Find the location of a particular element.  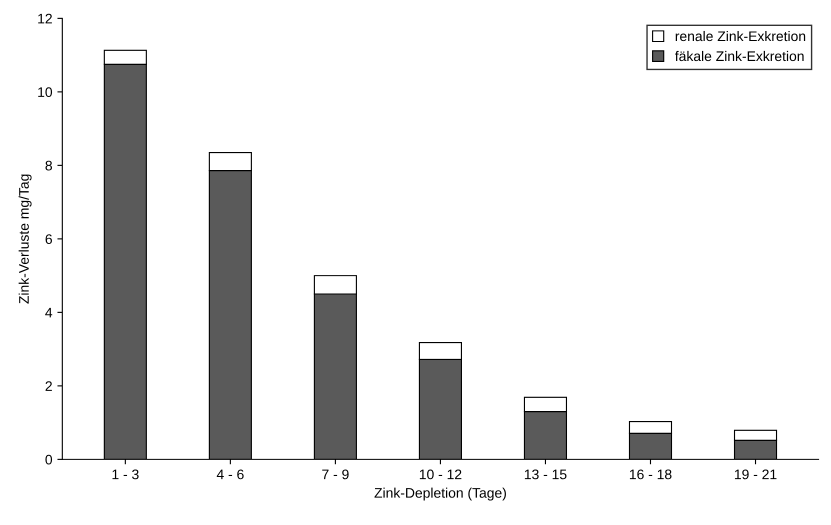

y-tick-label: 0 is located at coordinates (48, 459).